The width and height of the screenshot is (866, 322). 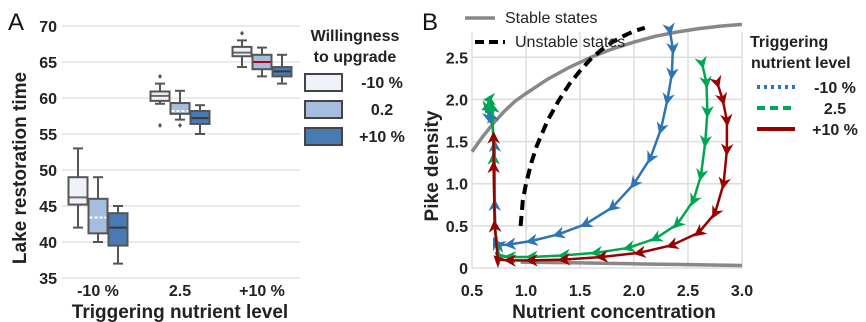 I want to click on x-tick-label: -10 %, so click(x=98, y=291).